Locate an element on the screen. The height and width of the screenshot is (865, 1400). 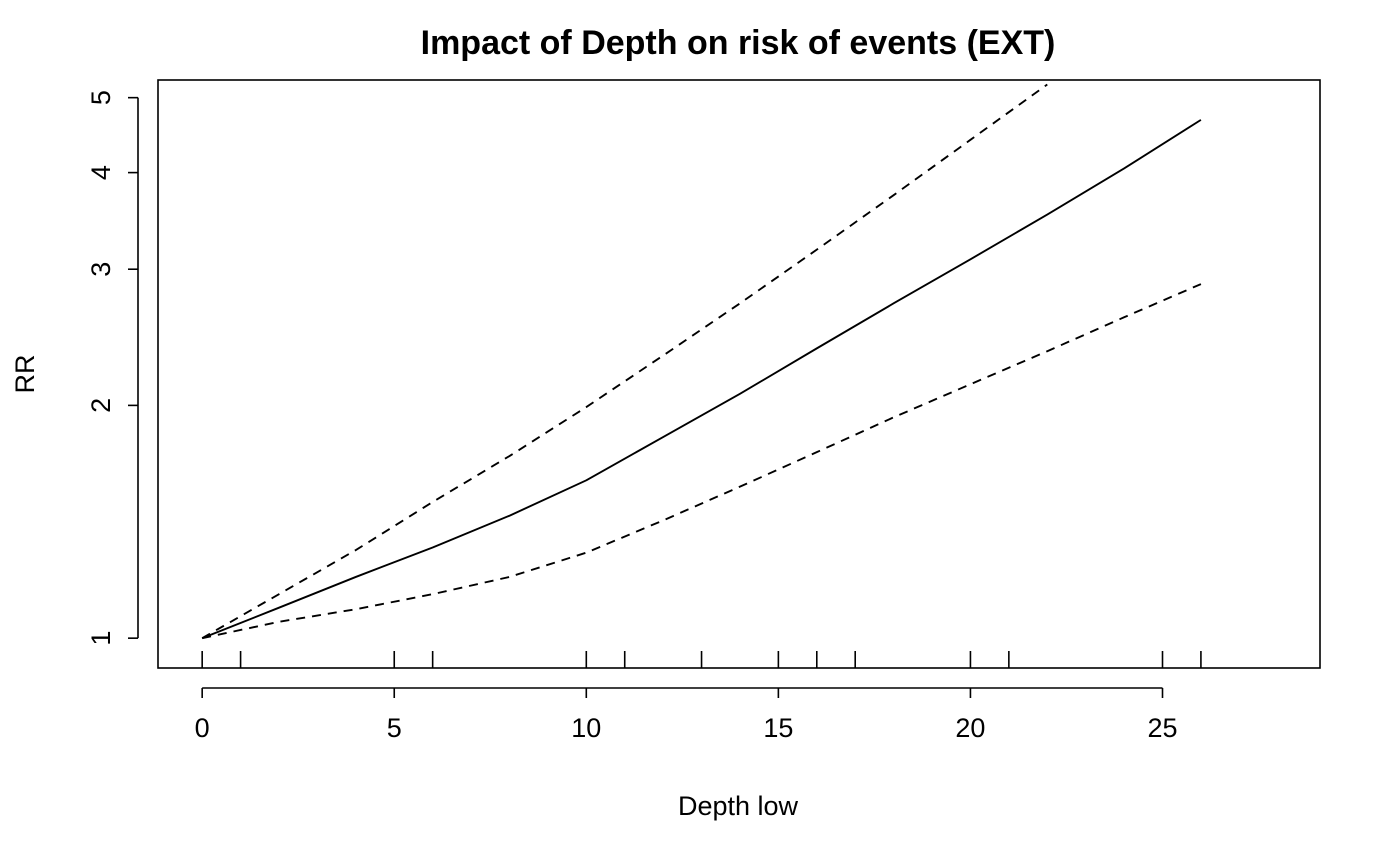
y-axis: 1 2 3 4 5 is located at coordinates (112, 368).